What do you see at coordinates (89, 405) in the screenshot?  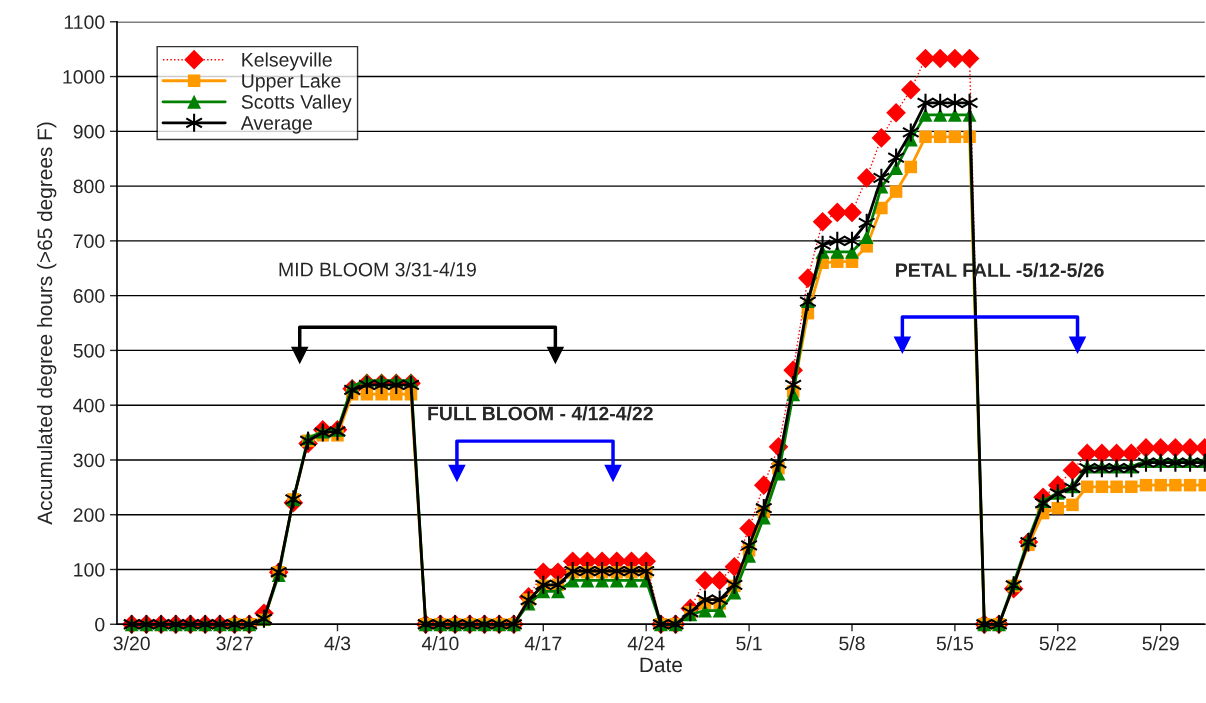 I see `y-tick-label: 400` at bounding box center [89, 405].